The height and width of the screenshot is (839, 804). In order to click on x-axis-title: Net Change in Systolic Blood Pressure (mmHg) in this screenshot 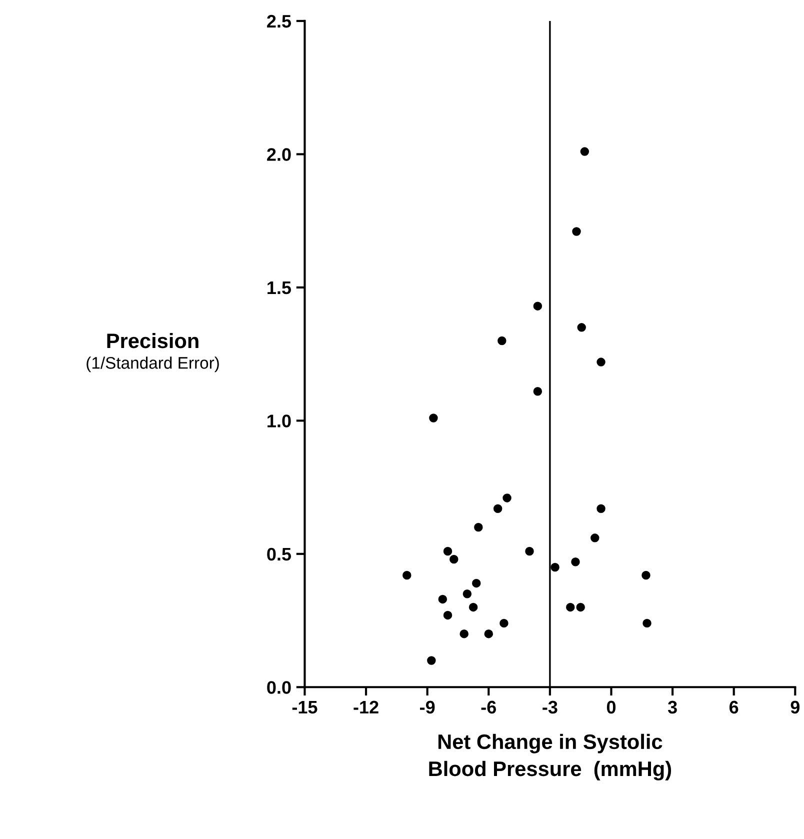, I will do `click(550, 757)`.